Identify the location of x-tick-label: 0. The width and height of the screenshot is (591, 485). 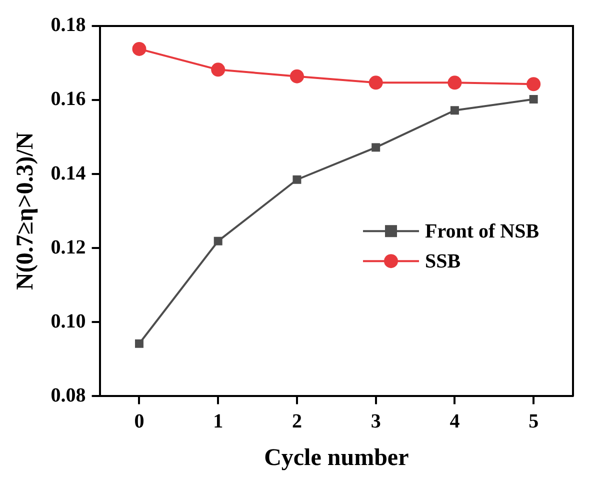
(139, 421).